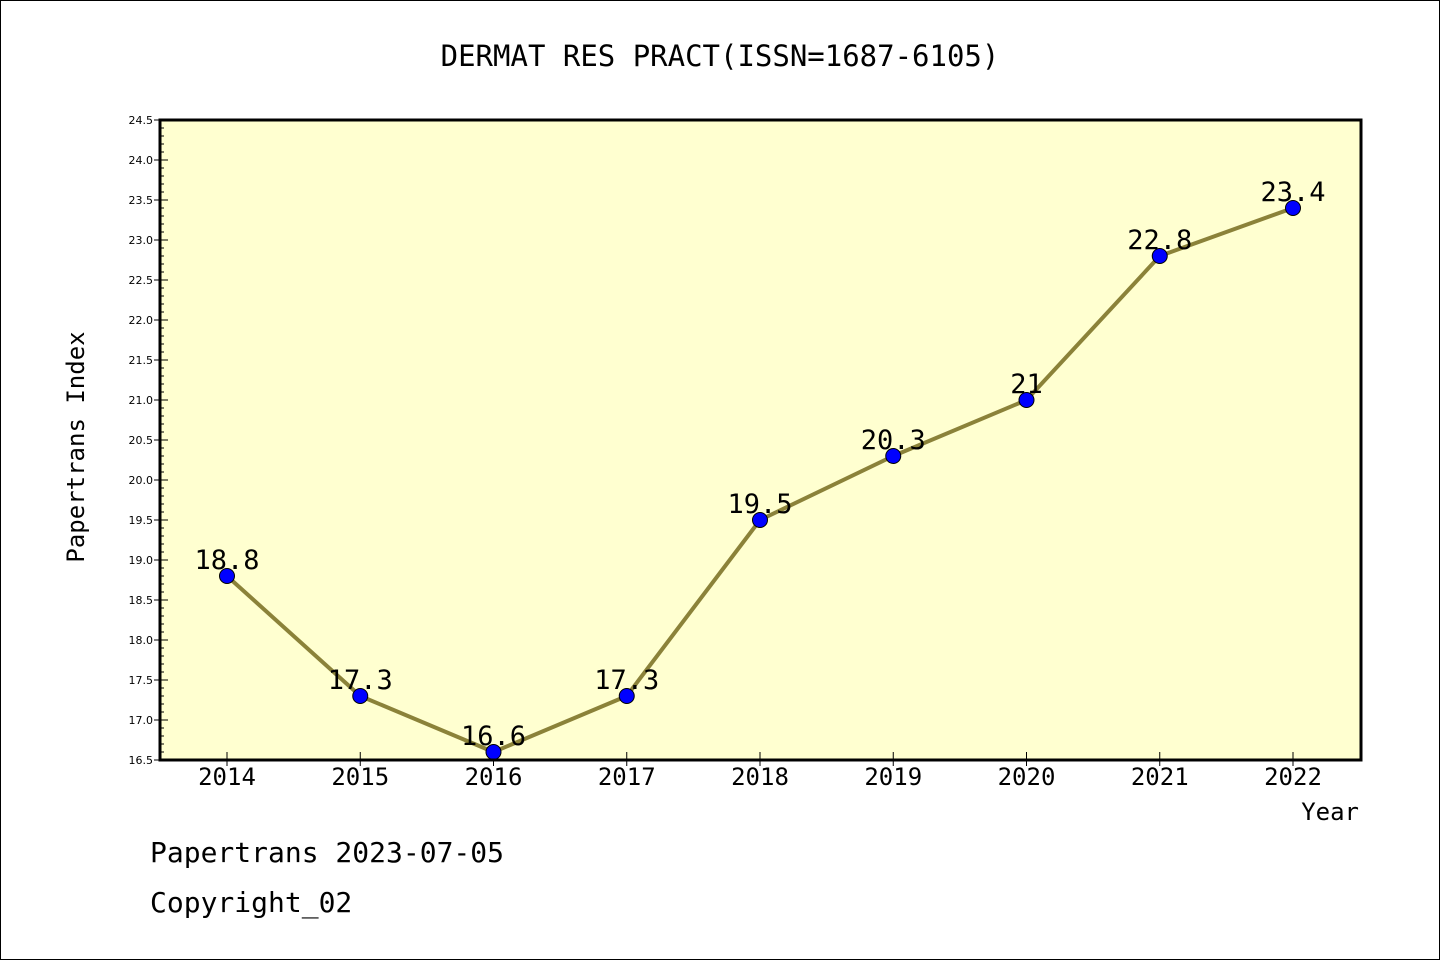 This screenshot has height=960, width=1440. What do you see at coordinates (141, 760) in the screenshot?
I see `y-tick-label: 16.5` at bounding box center [141, 760].